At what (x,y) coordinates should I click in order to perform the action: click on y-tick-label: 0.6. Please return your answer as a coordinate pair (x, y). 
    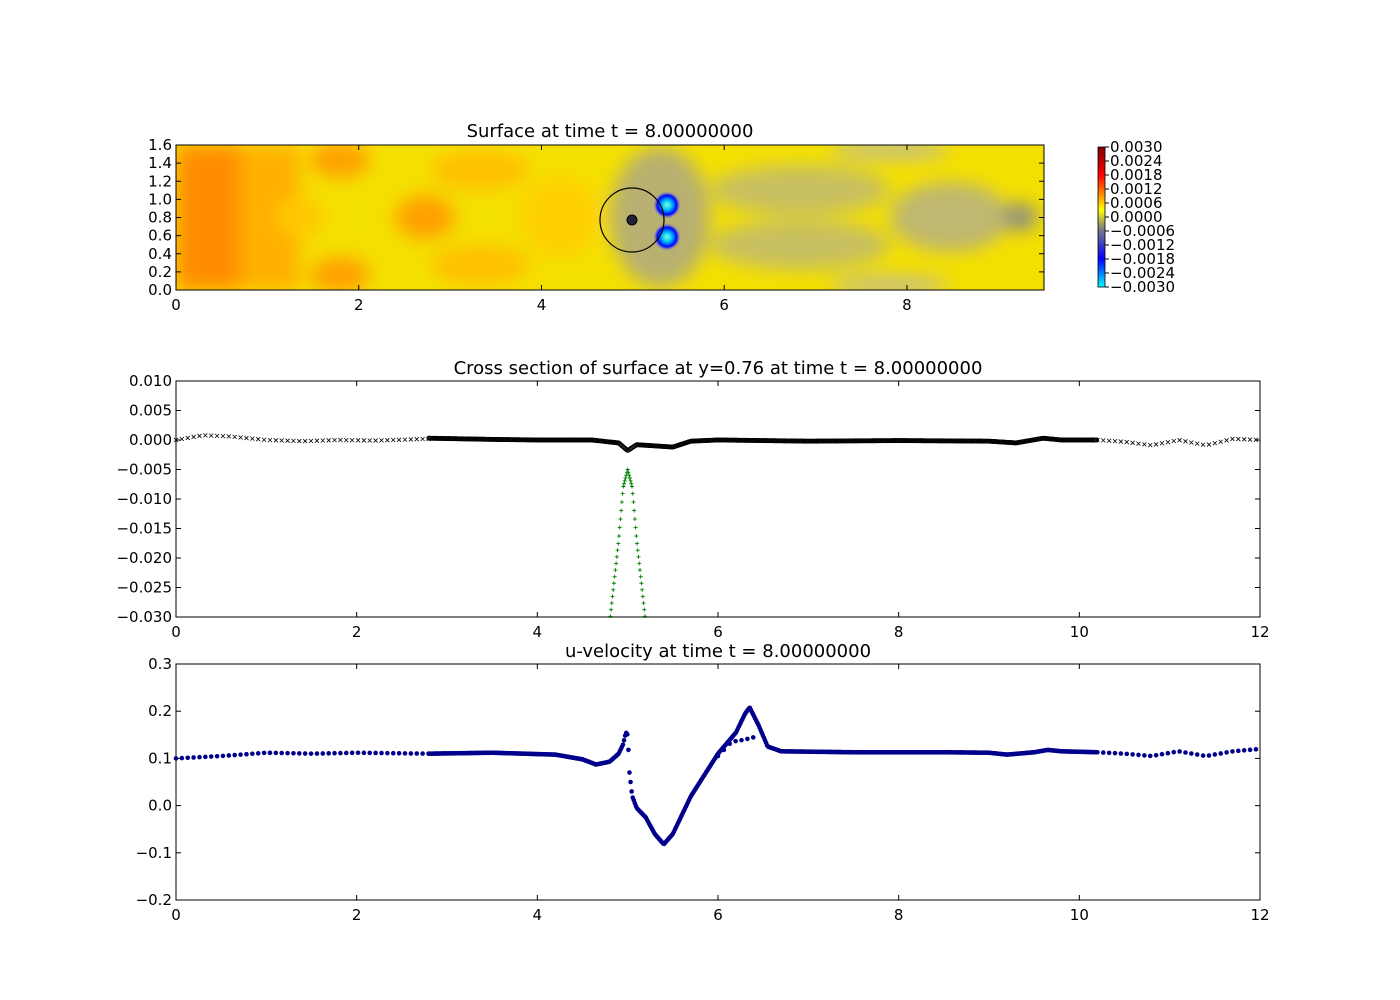
    Looking at the image, I should click on (160, 236).